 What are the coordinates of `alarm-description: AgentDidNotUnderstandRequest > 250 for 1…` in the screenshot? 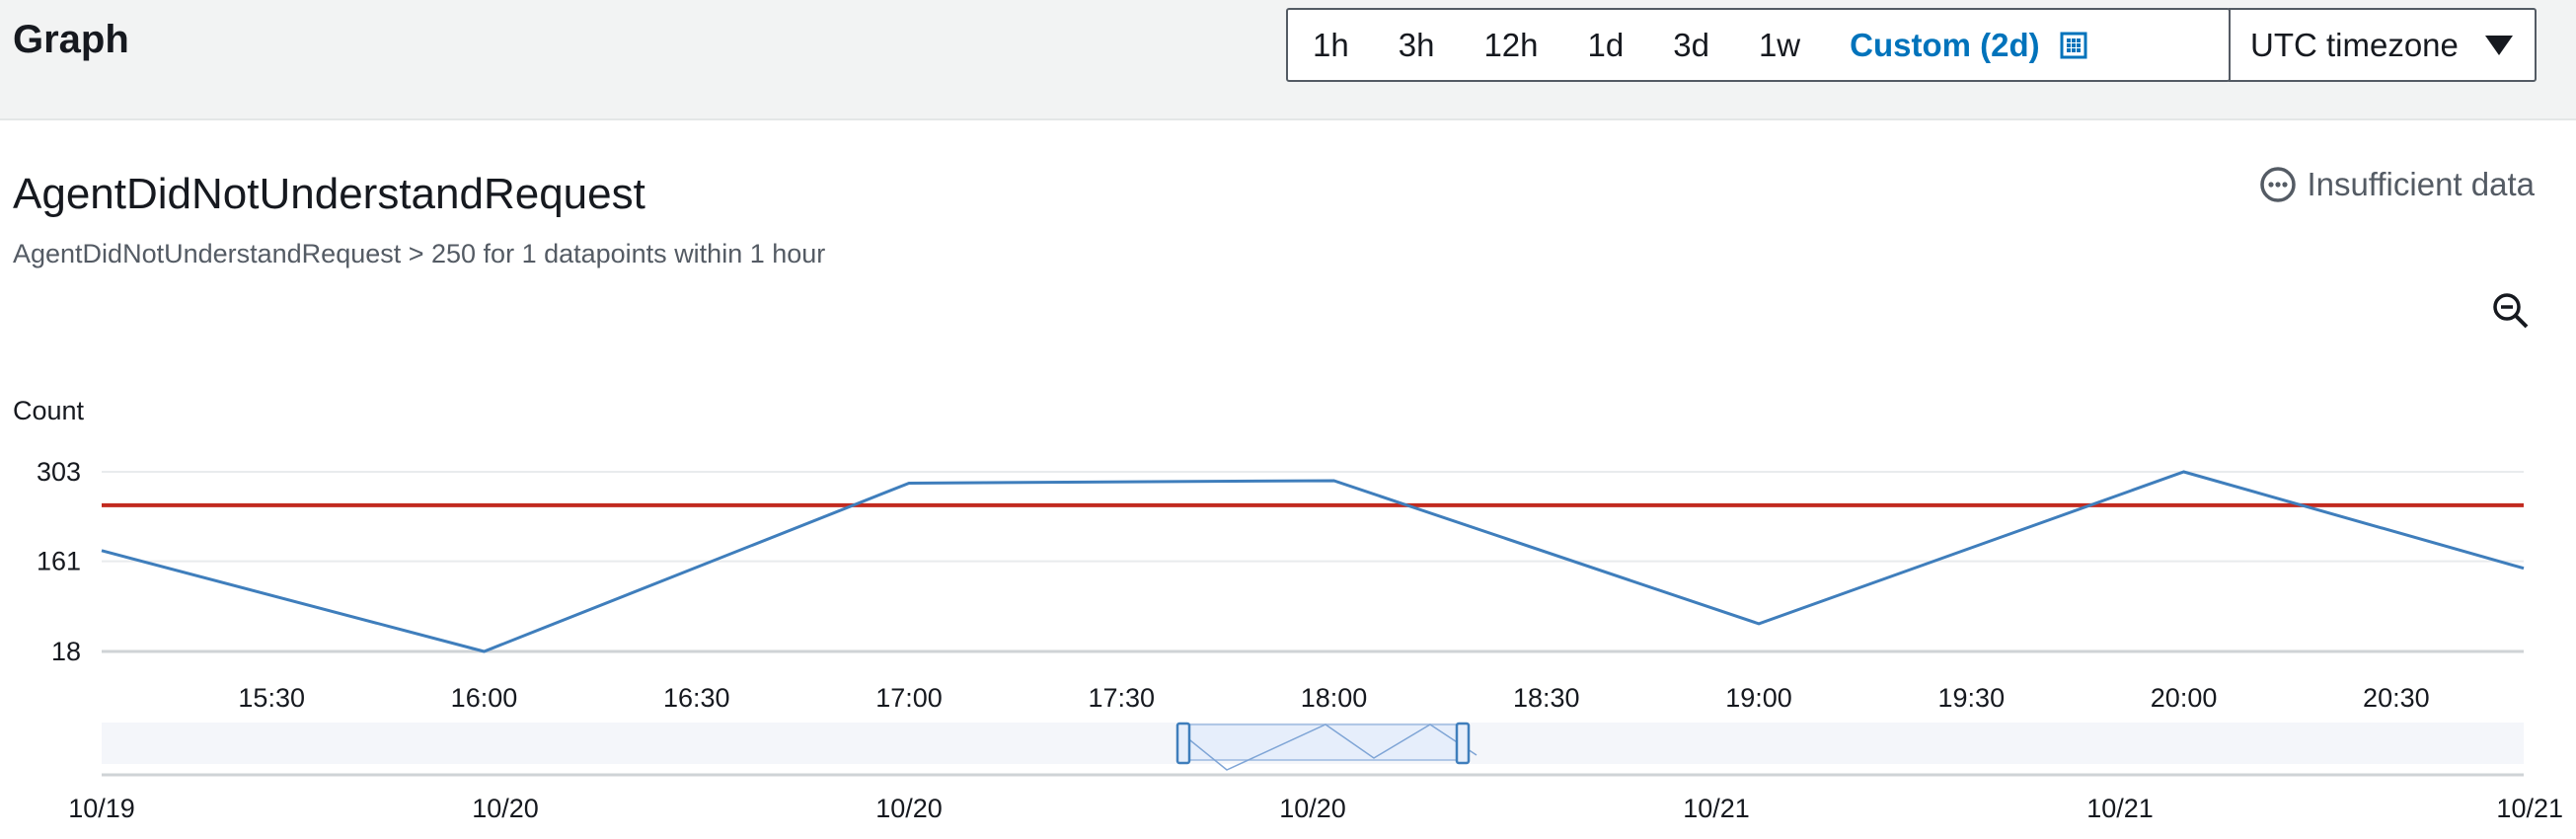 It's located at (420, 253).